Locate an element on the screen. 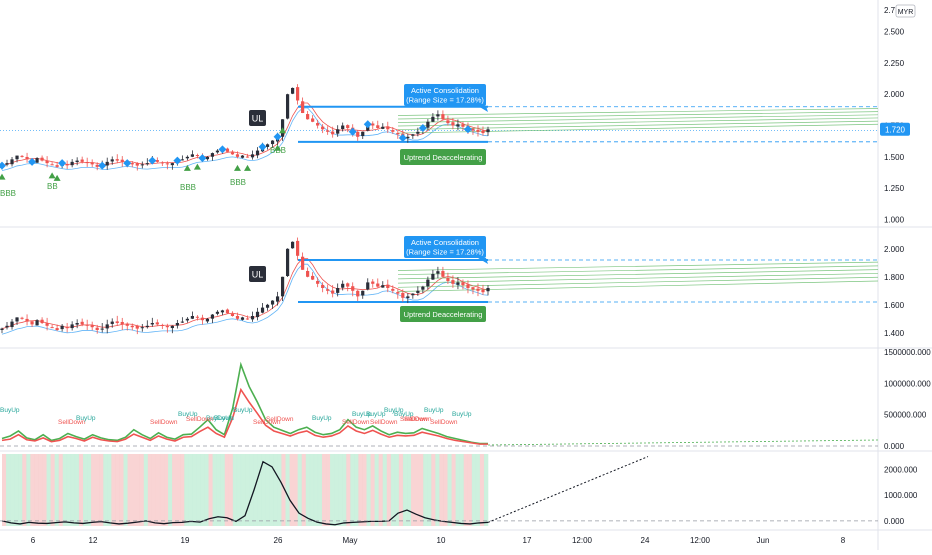  ul-label-1: UL is located at coordinates (257, 118).